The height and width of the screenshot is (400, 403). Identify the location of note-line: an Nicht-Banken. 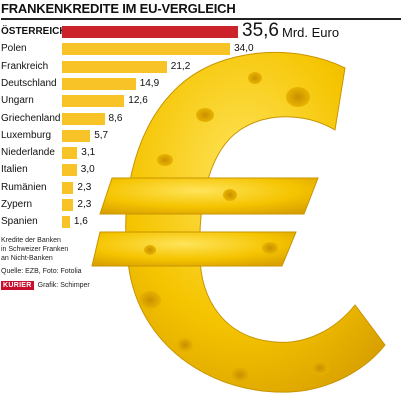
(27, 258).